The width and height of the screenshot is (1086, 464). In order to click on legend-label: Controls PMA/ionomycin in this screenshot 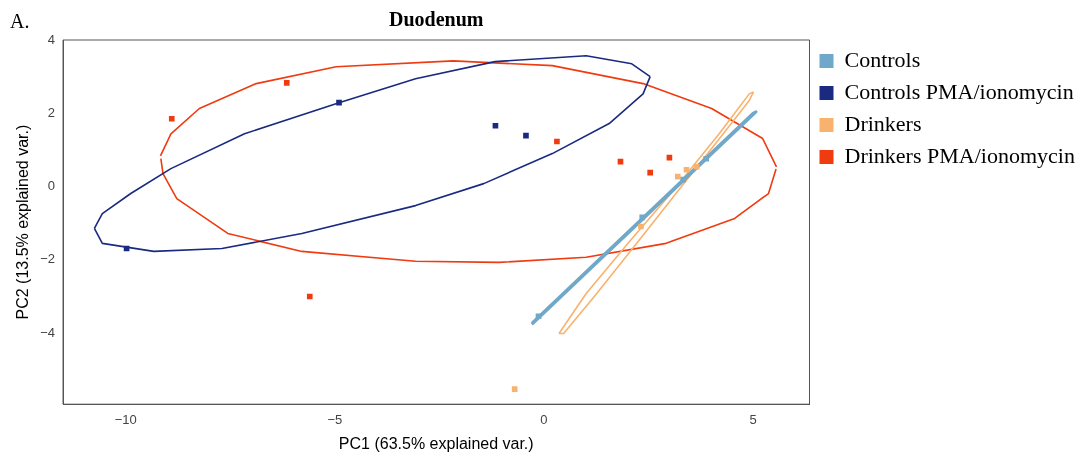, I will do `click(959, 91)`.